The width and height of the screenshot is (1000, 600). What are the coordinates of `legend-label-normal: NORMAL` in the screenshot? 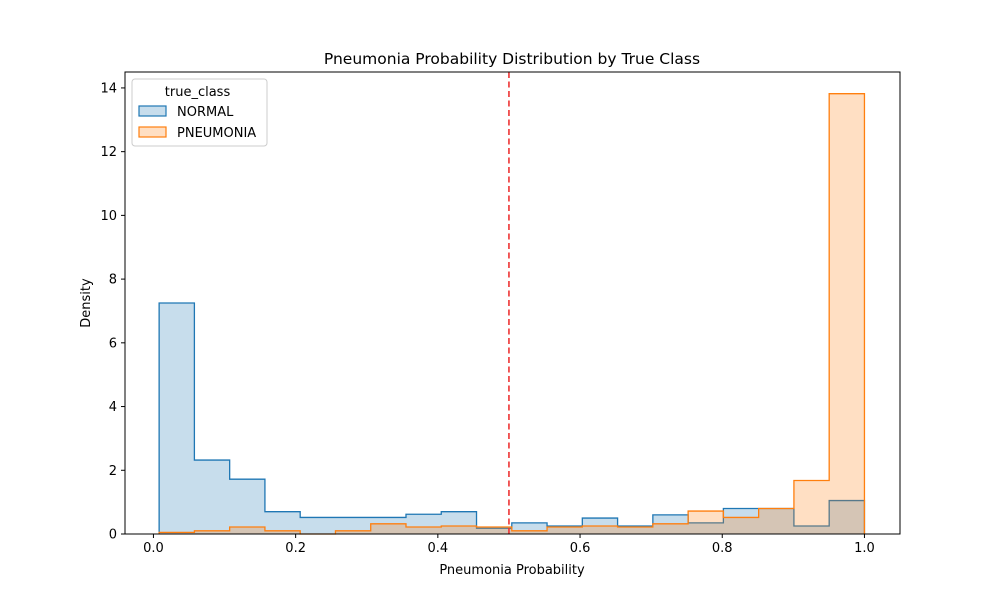 It's located at (205, 112).